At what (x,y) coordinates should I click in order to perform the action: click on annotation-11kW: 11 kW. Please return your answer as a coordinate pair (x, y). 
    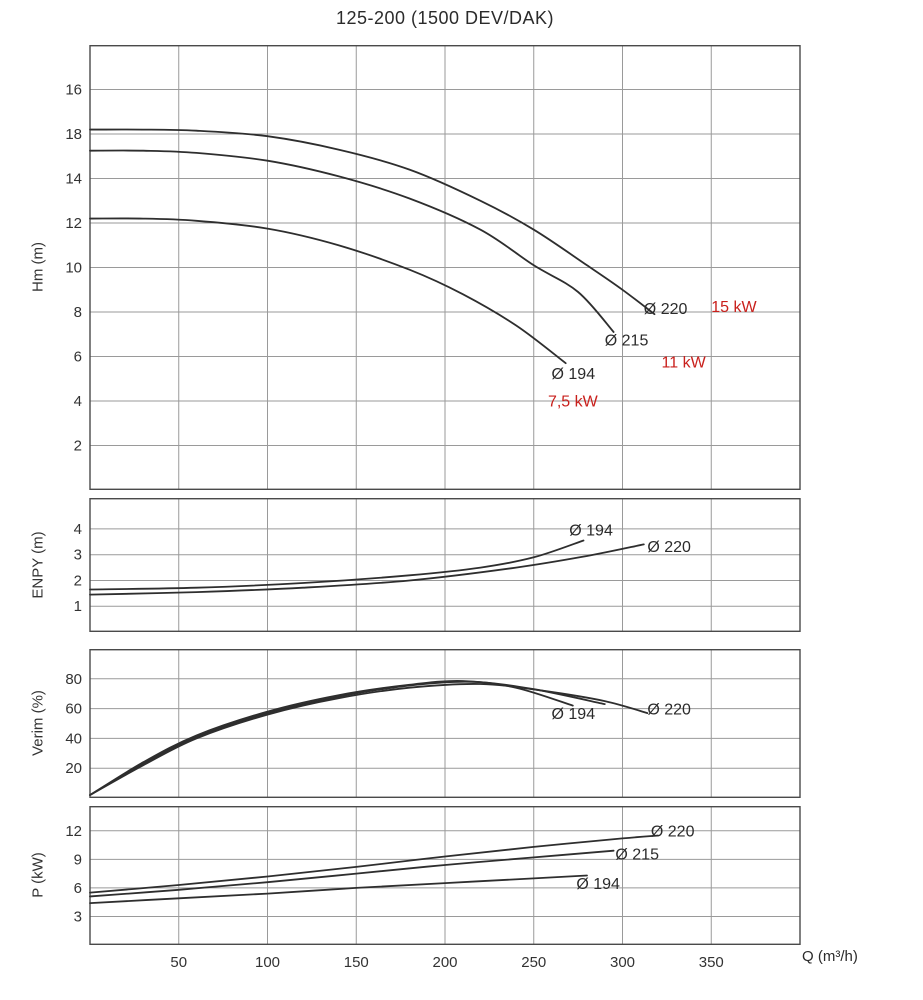
    Looking at the image, I should click on (684, 363).